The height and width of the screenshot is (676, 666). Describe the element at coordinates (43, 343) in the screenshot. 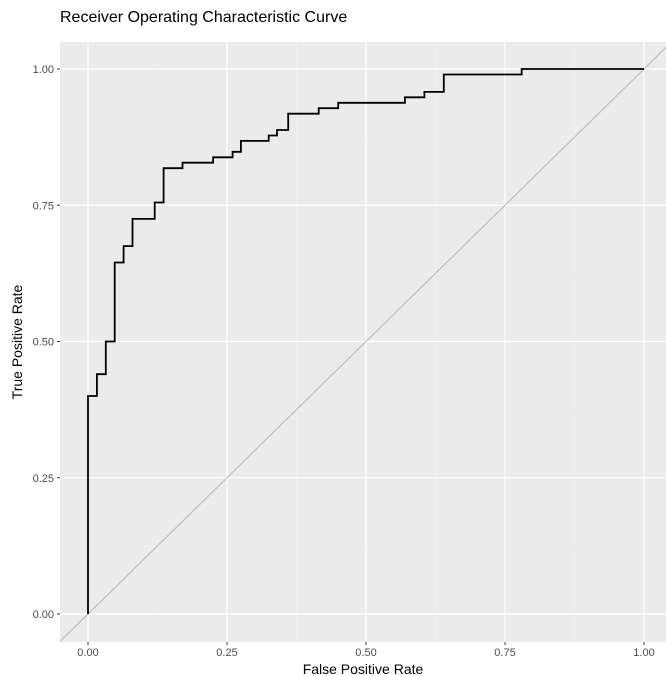

I see `y-tick-label: 0.50` at that location.